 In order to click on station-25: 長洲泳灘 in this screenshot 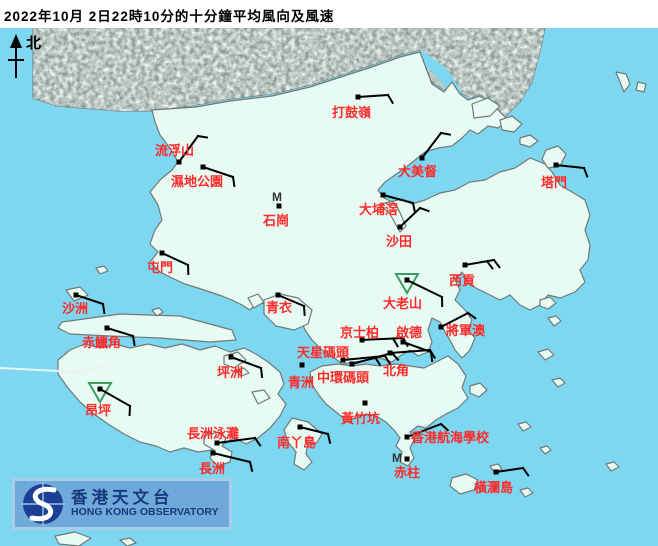, I will do `click(224, 436)`.